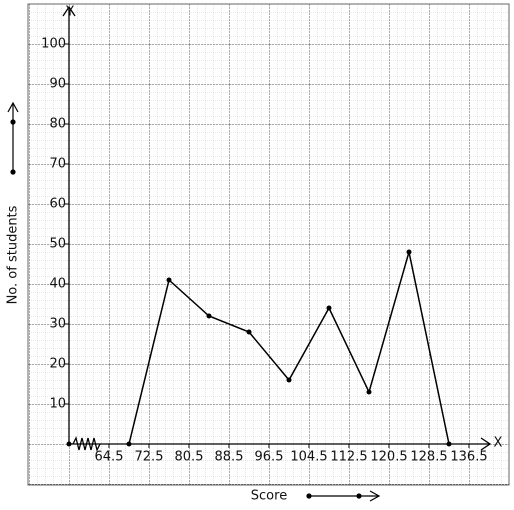 The height and width of the screenshot is (510, 514). What do you see at coordinates (57, 364) in the screenshot?
I see `y-tick-label: 20` at bounding box center [57, 364].